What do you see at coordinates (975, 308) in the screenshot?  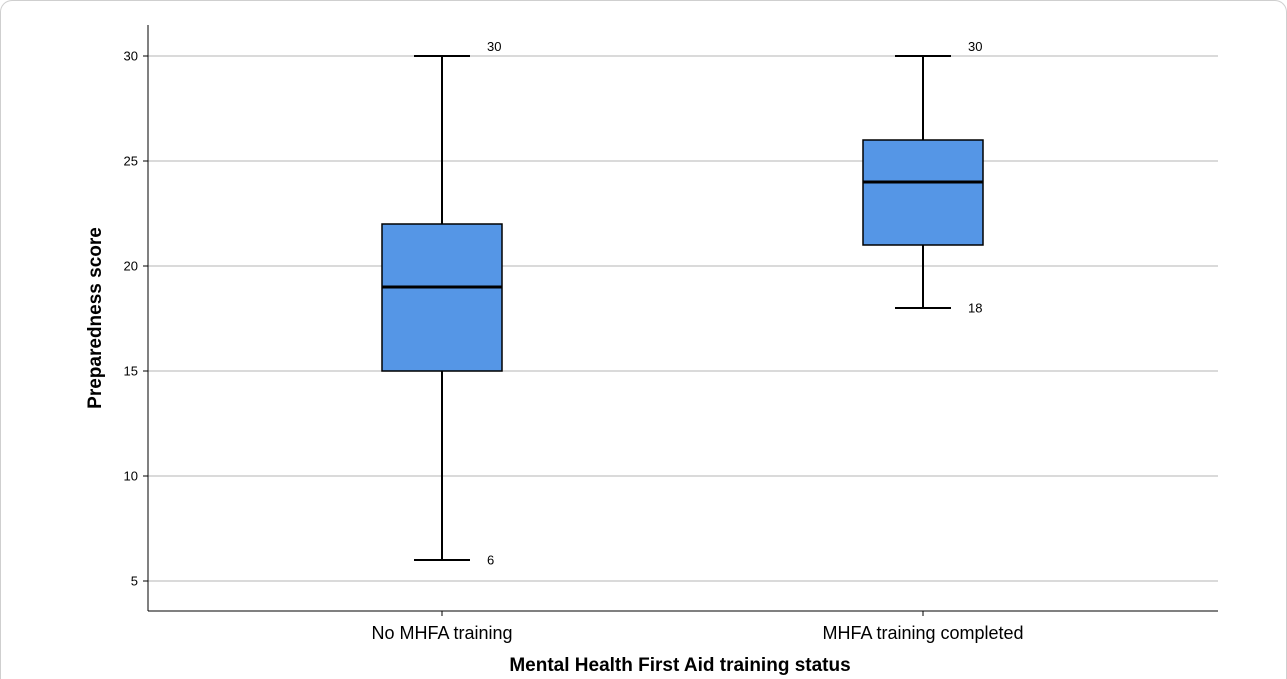 I see `min-label-1: 18` at bounding box center [975, 308].